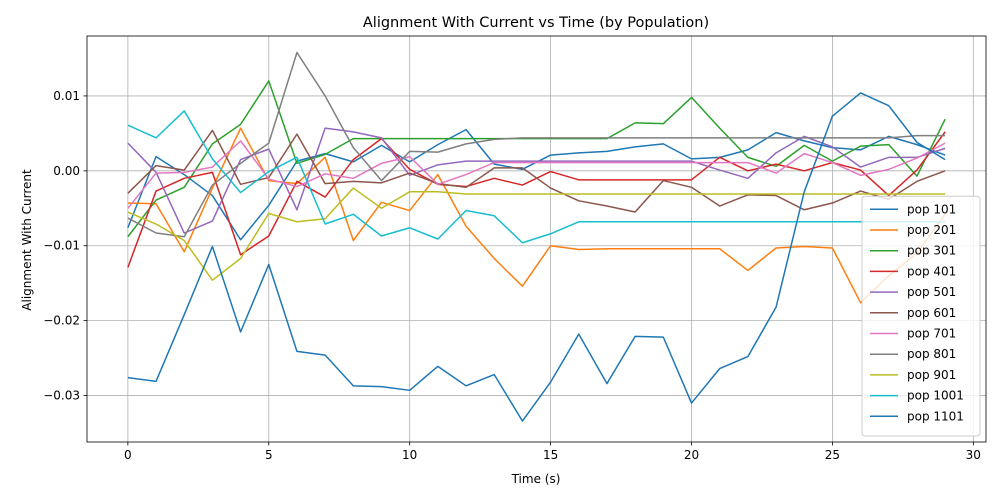  What do you see at coordinates (931, 375) in the screenshot?
I see `legend-label: pop 901` at bounding box center [931, 375].